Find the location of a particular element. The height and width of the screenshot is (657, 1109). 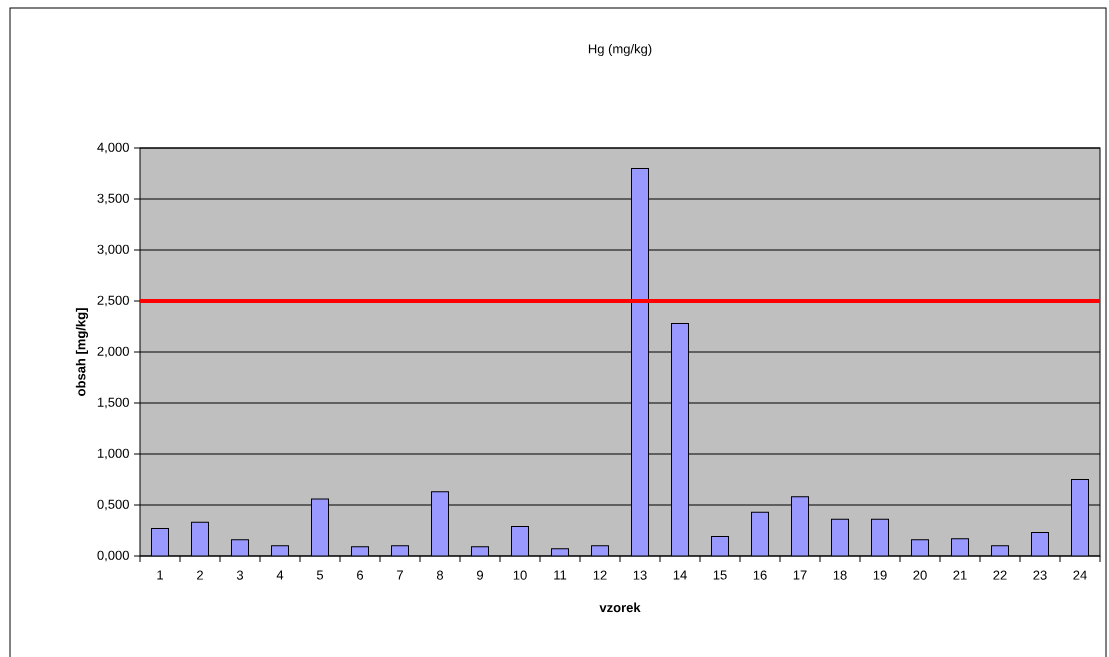

y-tick-label: 4,000 is located at coordinates (113, 148).